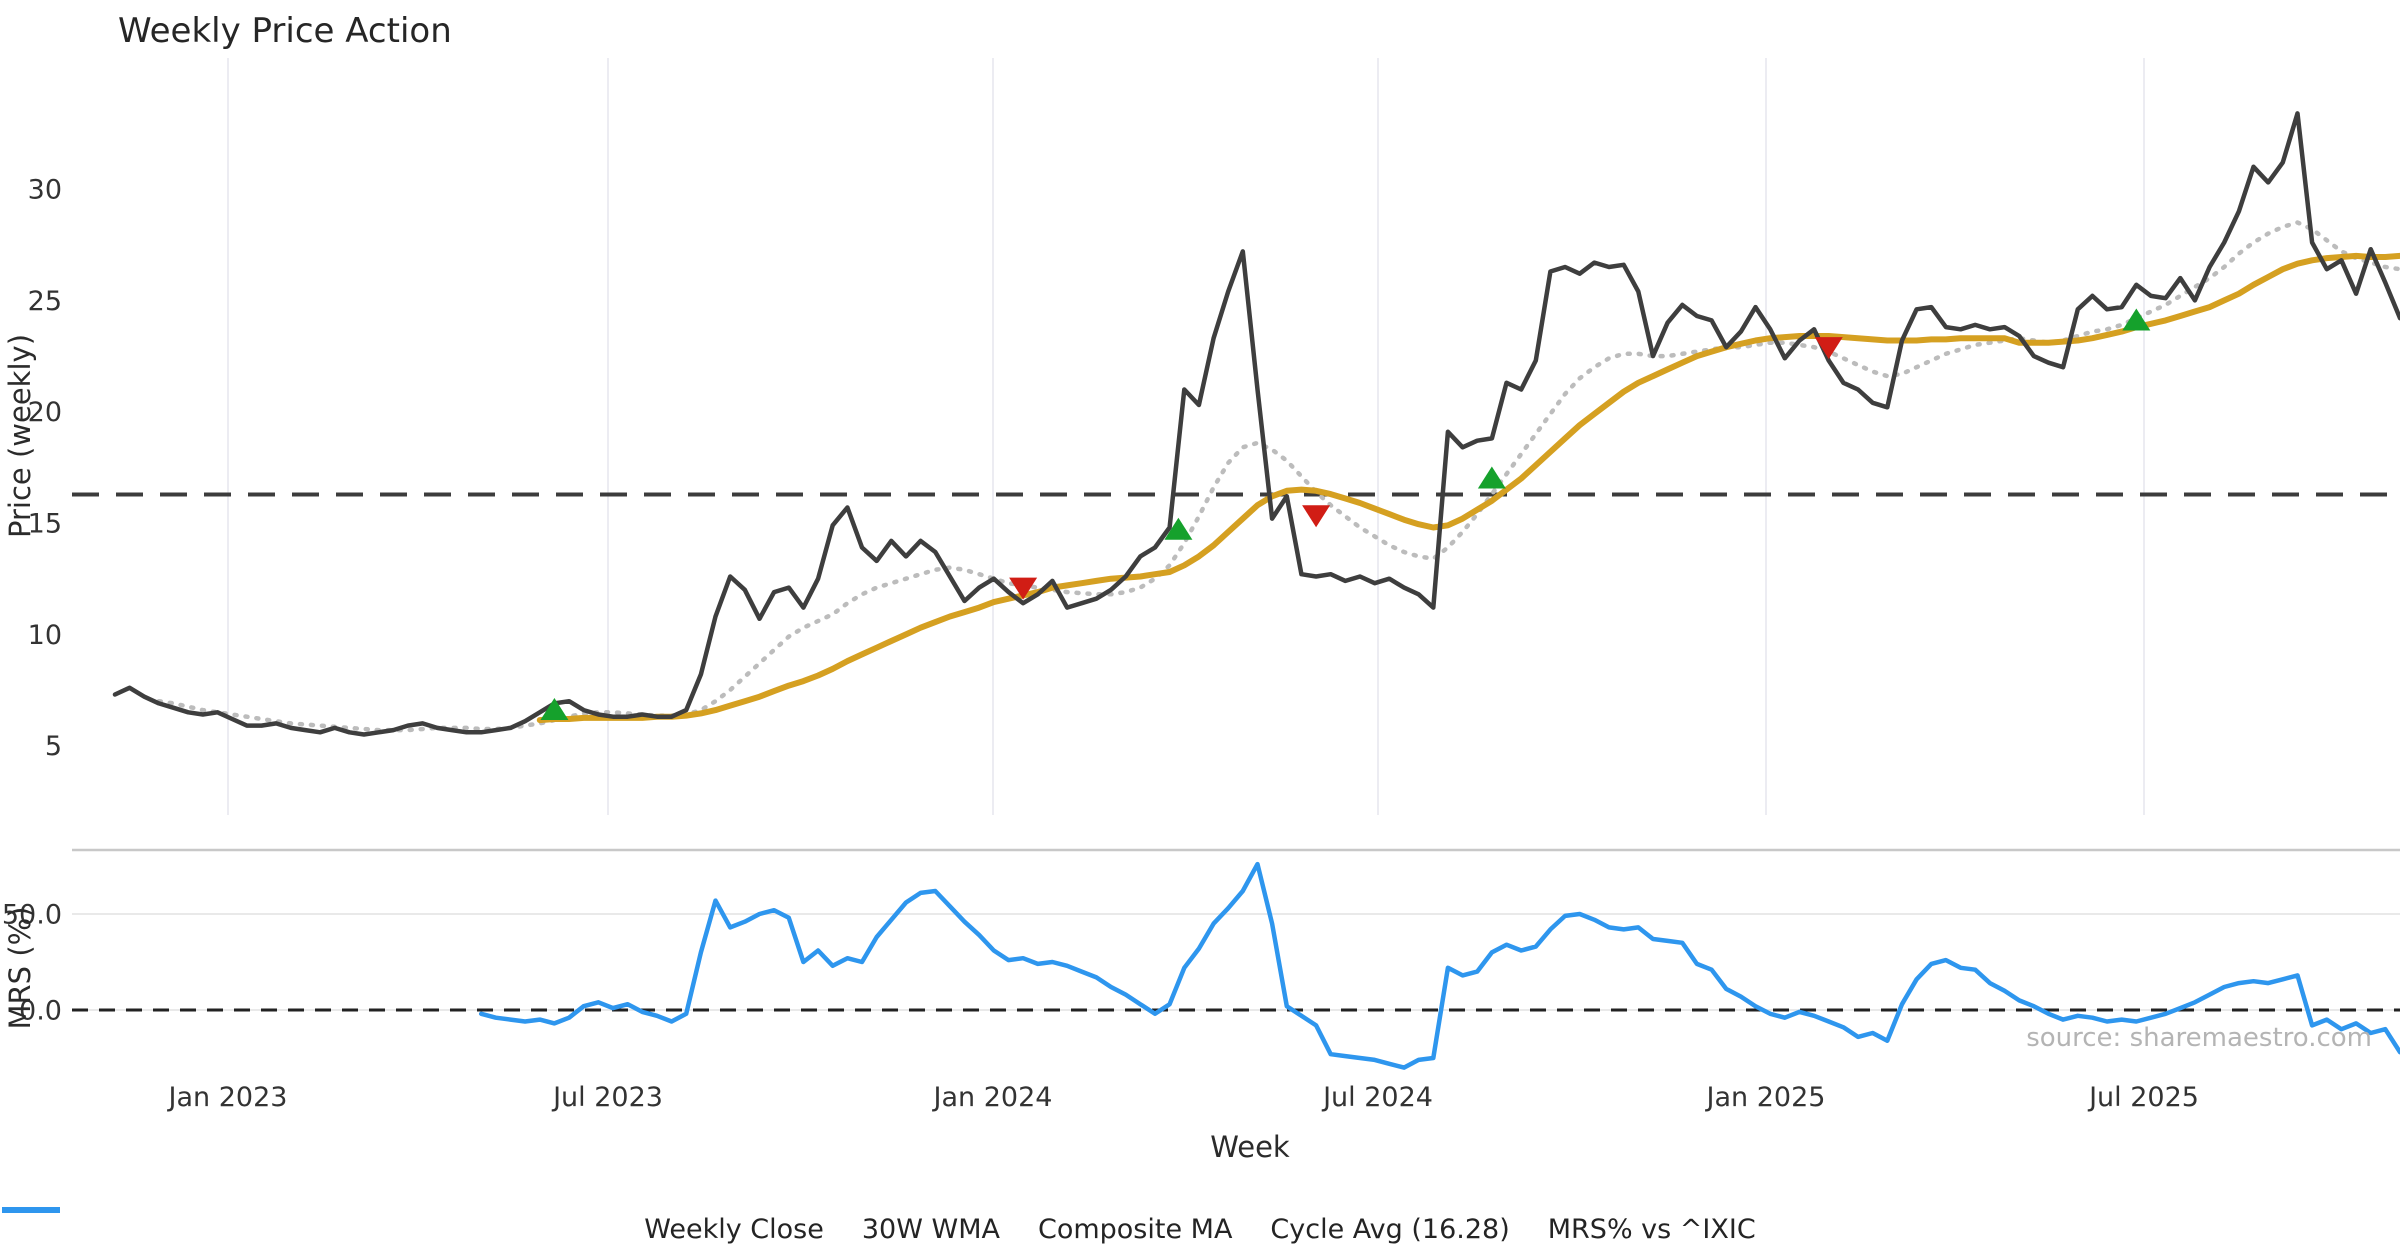  What do you see at coordinates (930, 1229) in the screenshot?
I see `legend-label: 30W WMA` at bounding box center [930, 1229].